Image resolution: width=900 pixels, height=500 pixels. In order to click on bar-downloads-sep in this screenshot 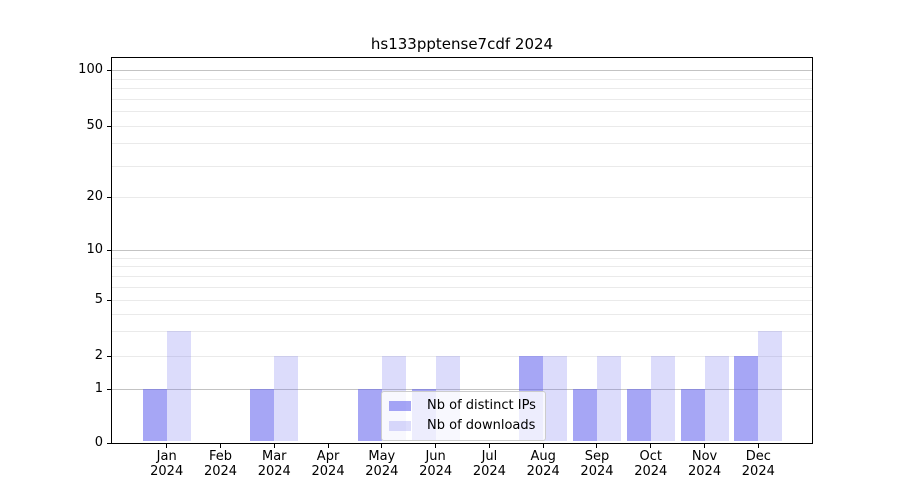, I will do `click(608, 398)`.